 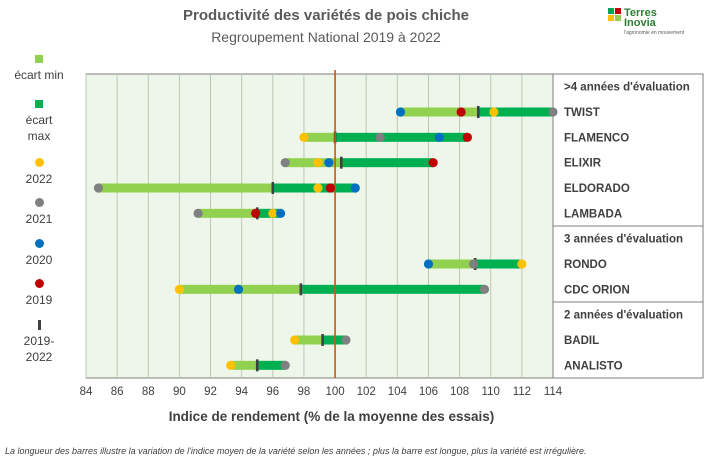 I want to click on variety-label: FLAMENCO, so click(x=596, y=138).